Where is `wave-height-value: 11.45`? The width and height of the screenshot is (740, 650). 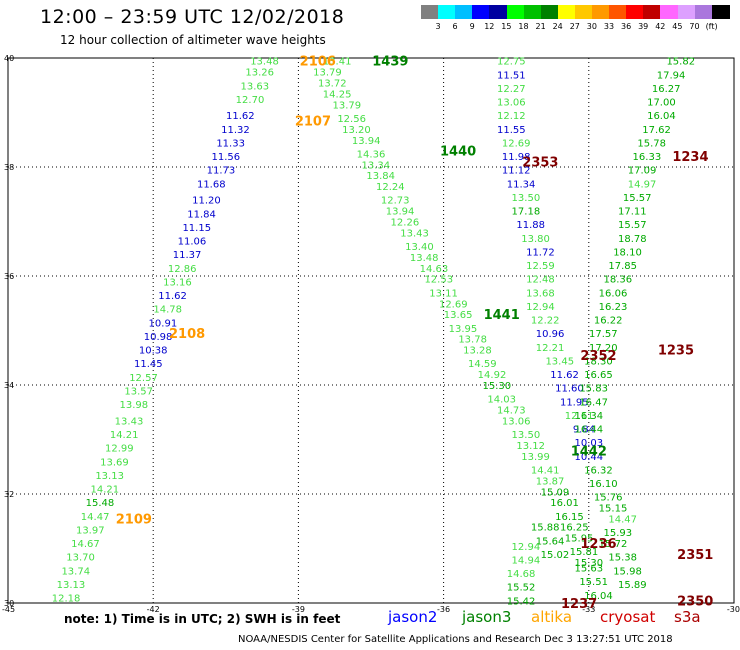 wave-height-value: 11.45 is located at coordinates (148, 364).